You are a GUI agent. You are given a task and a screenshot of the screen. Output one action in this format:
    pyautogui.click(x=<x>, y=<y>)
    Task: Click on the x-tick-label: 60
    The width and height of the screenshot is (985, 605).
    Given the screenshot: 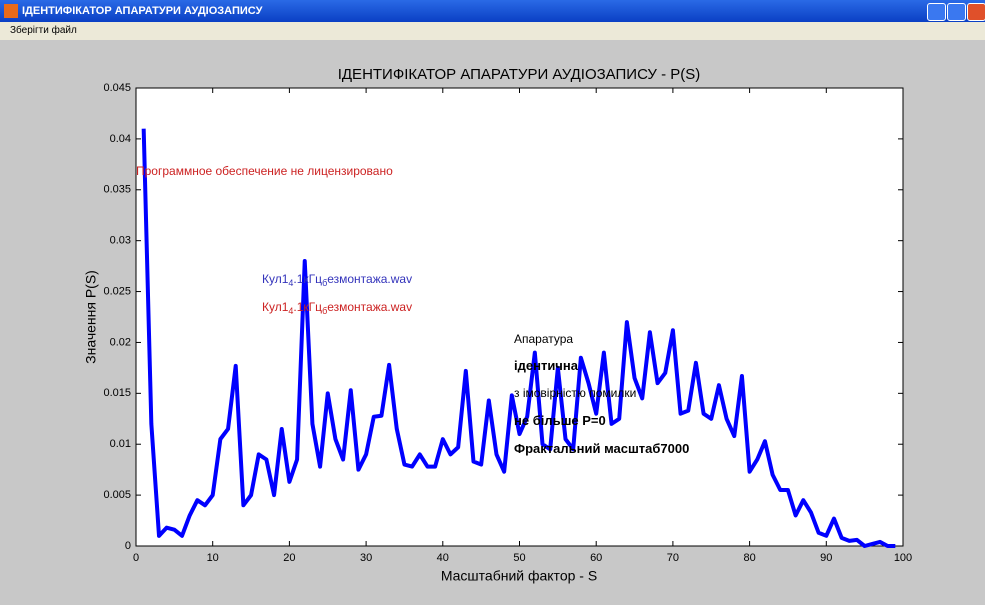 What is the action you would take?
    pyautogui.click(x=596, y=558)
    